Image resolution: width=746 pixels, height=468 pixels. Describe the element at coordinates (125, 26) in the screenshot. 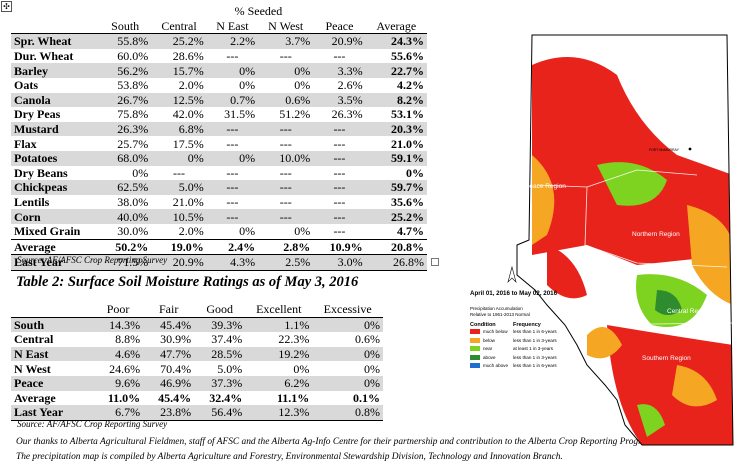

I see `column-header: South` at that location.